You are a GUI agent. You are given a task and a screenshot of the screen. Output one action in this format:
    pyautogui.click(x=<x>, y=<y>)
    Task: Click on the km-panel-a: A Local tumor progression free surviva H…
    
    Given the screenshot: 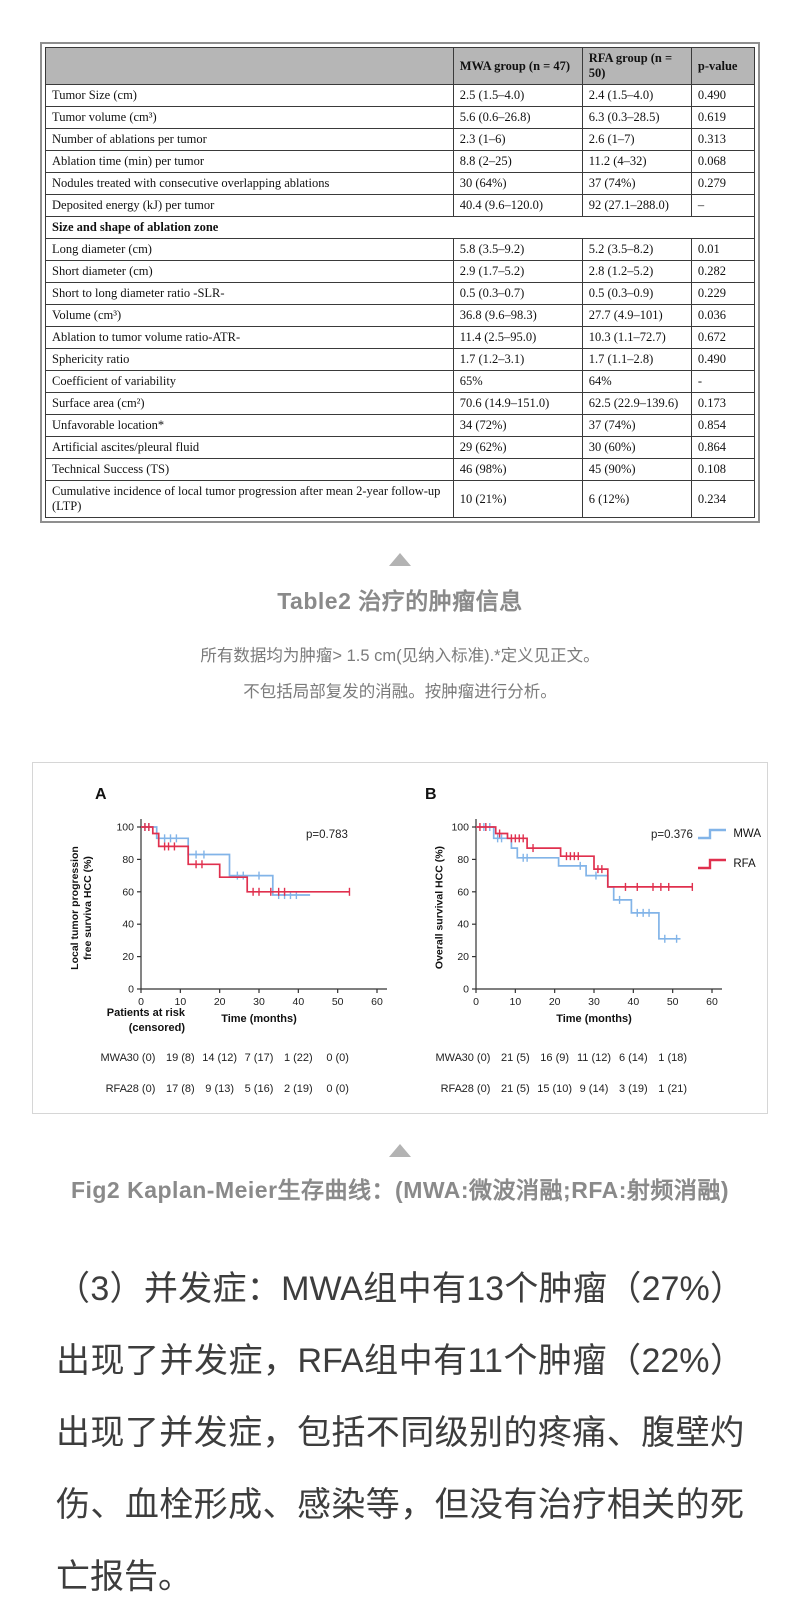 What is the action you would take?
    pyautogui.click(x=213, y=938)
    